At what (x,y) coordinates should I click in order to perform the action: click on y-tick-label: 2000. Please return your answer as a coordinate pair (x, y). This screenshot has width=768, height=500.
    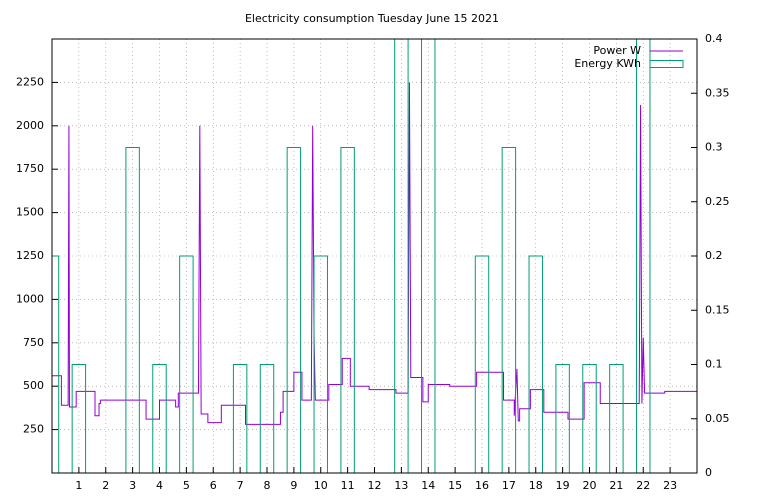
    Looking at the image, I should click on (30, 125).